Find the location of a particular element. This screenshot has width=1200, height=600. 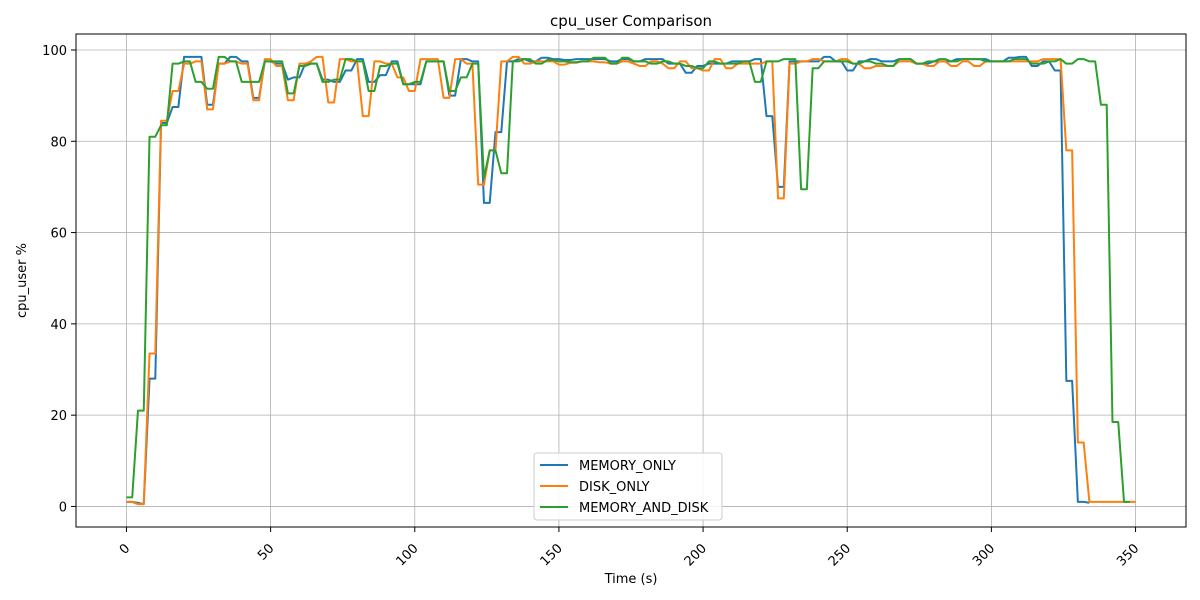

x-axis-title: Time (s) is located at coordinates (631, 579).